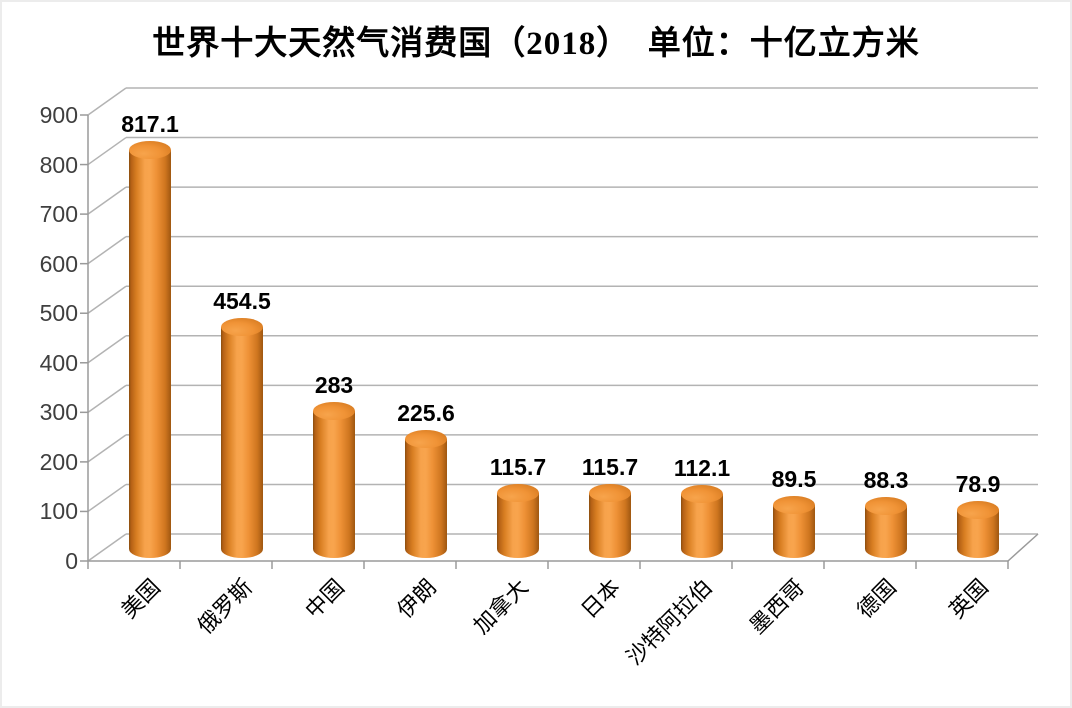 This screenshot has width=1072, height=708. I want to click on chart-title: 世界十大天然气消费国（2018） 单位：十亿立方米, so click(536, 44).